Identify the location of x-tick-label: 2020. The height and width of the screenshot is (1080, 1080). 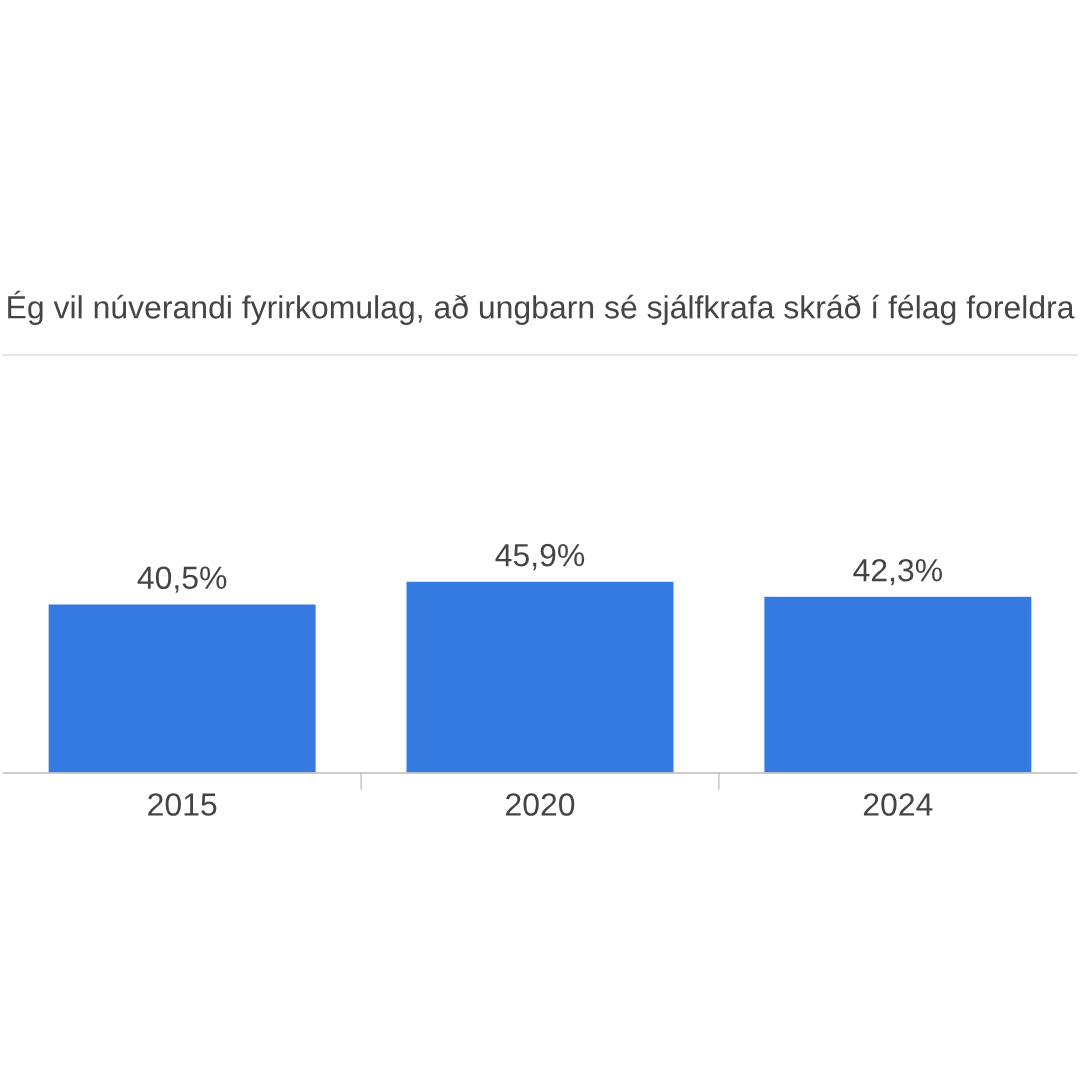
(540, 804).